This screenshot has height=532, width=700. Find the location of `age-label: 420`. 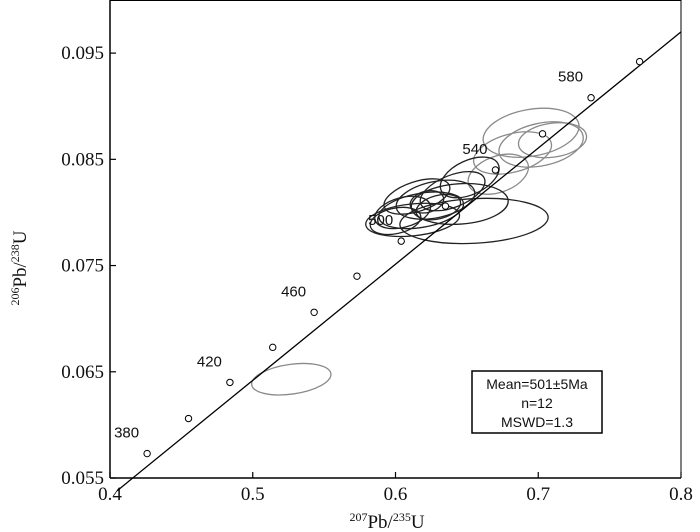

age-label: 420 is located at coordinates (209, 361).